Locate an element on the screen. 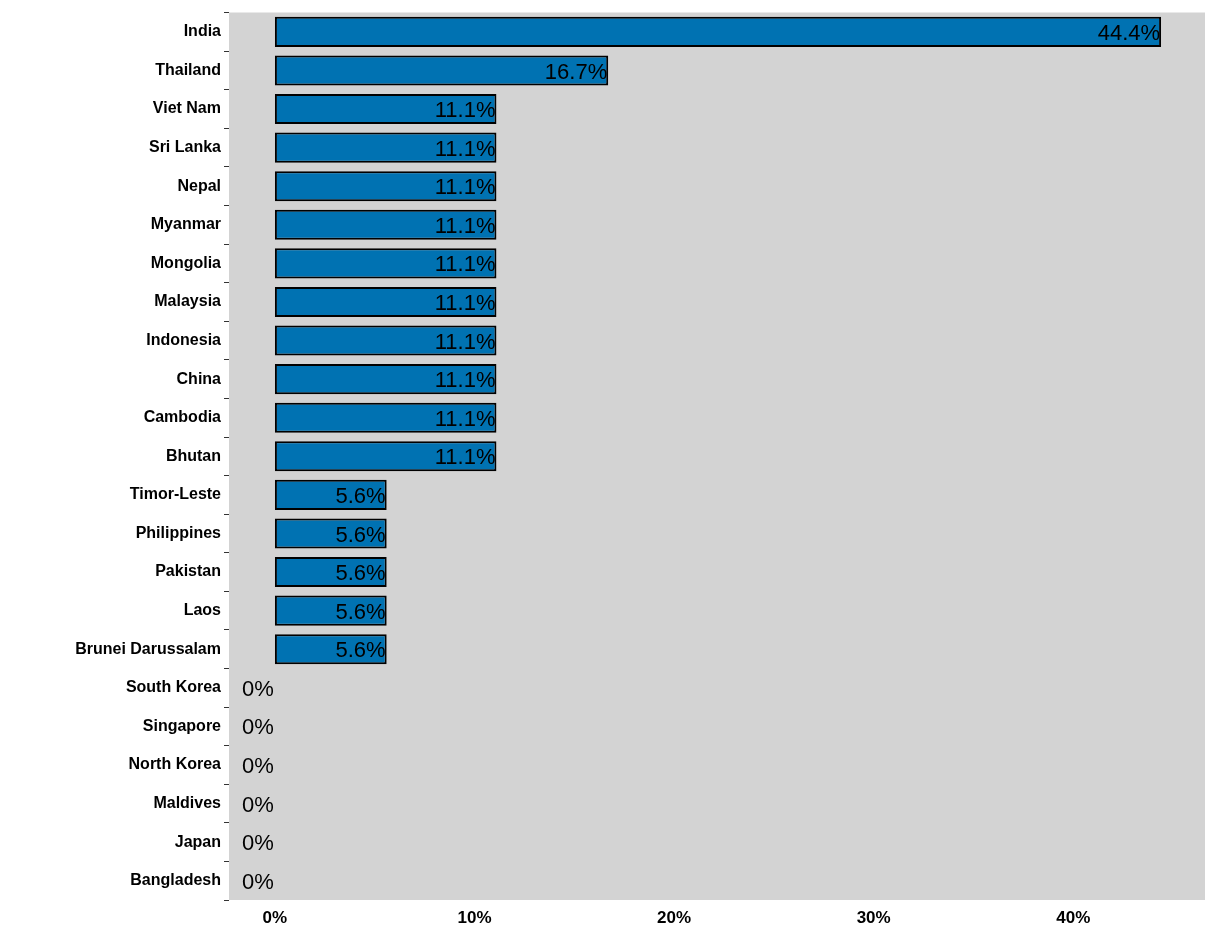 Image resolution: width=1205 pixels, height=940 pixels. y-tick-label: South Korea is located at coordinates (173, 687).